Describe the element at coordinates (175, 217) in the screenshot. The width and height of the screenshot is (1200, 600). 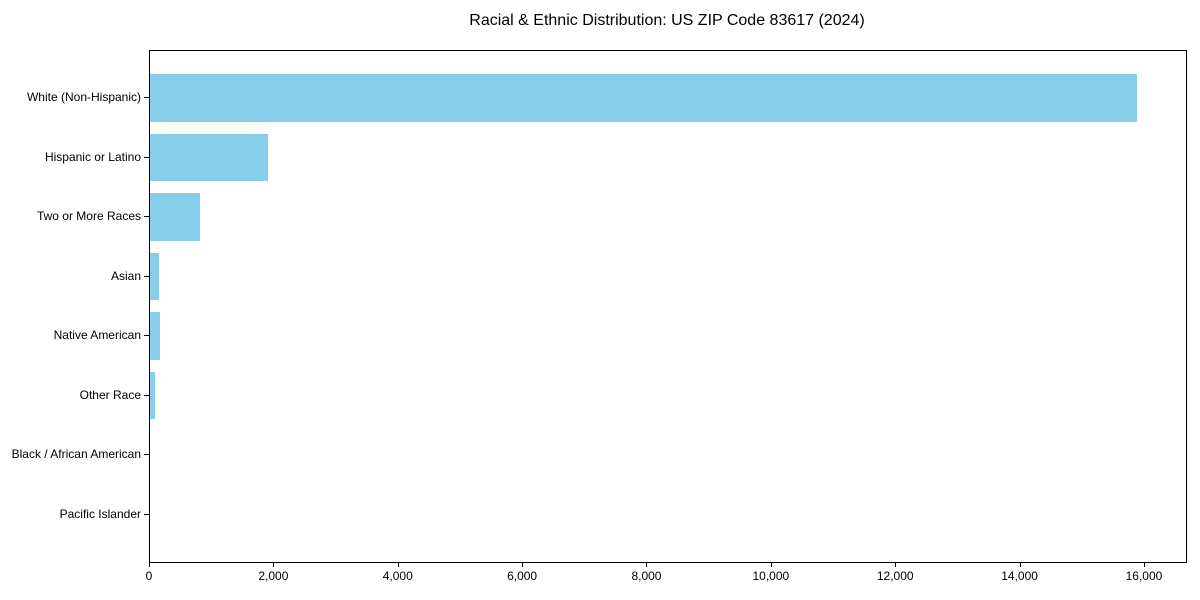
I see `bar-two-or-more-races` at that location.